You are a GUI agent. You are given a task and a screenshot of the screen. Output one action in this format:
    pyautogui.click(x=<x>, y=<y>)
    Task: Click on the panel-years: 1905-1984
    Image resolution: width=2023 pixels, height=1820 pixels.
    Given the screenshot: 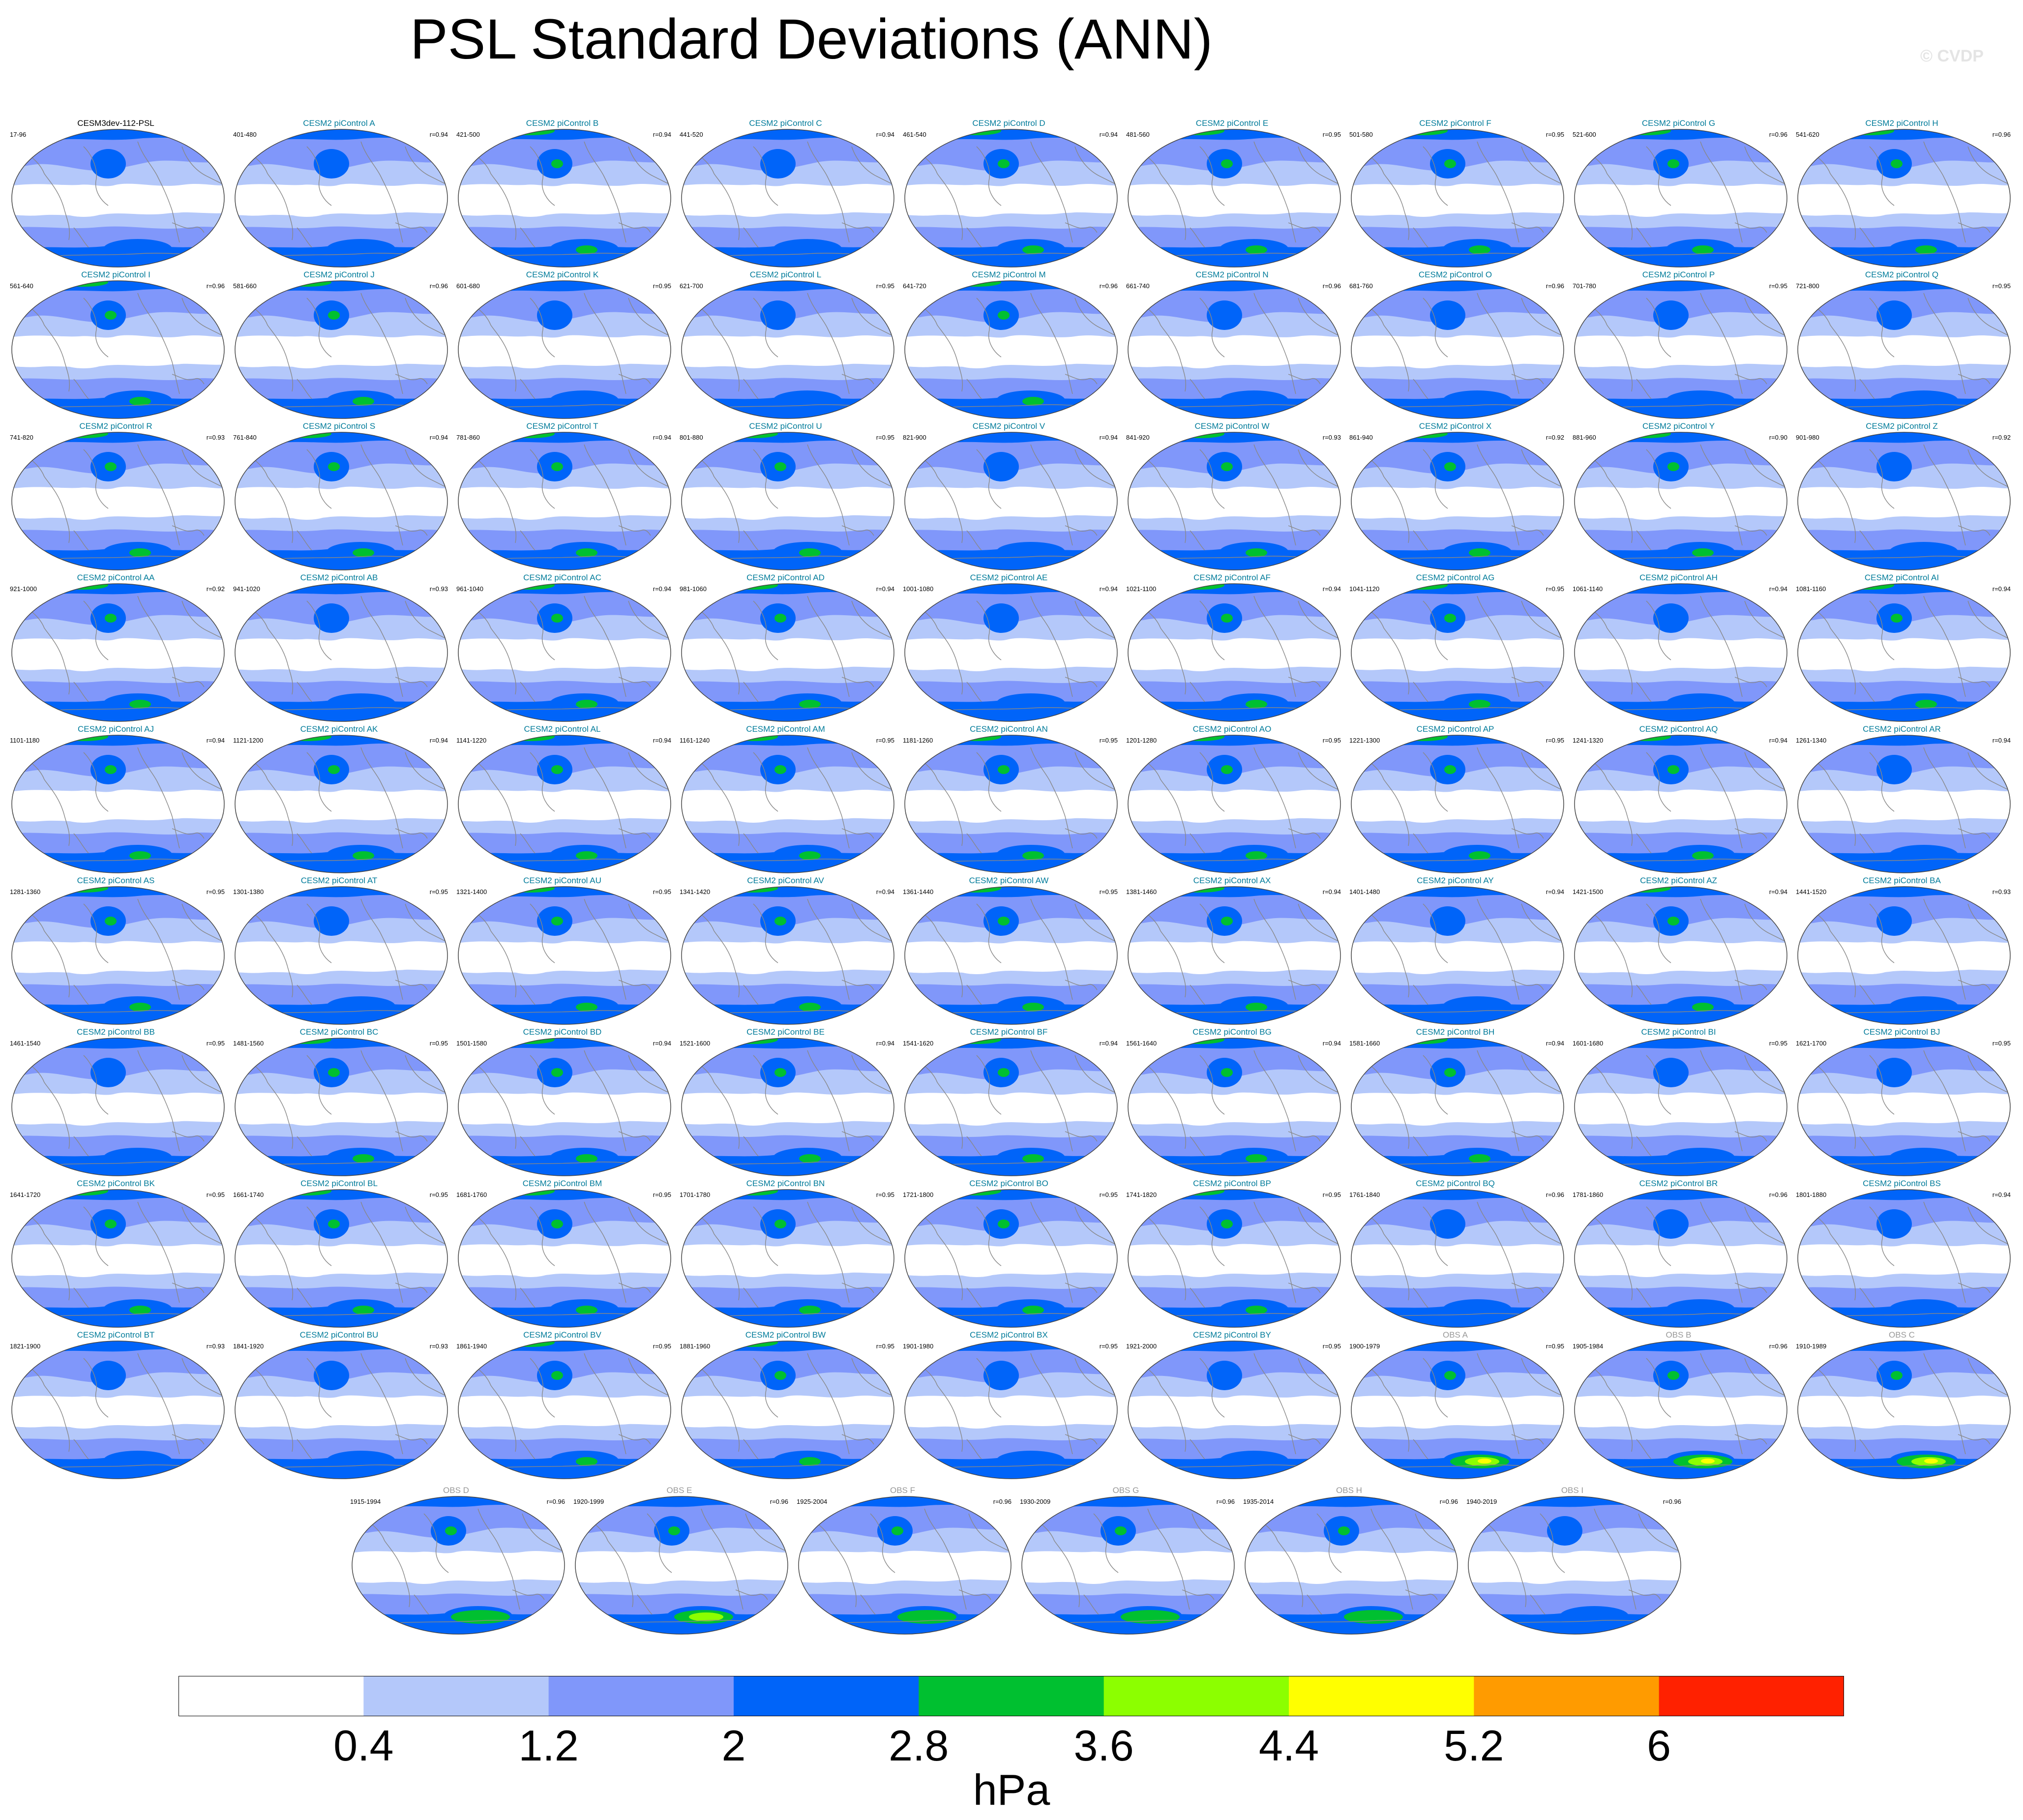 What is the action you would take?
    pyautogui.click(x=1588, y=1346)
    